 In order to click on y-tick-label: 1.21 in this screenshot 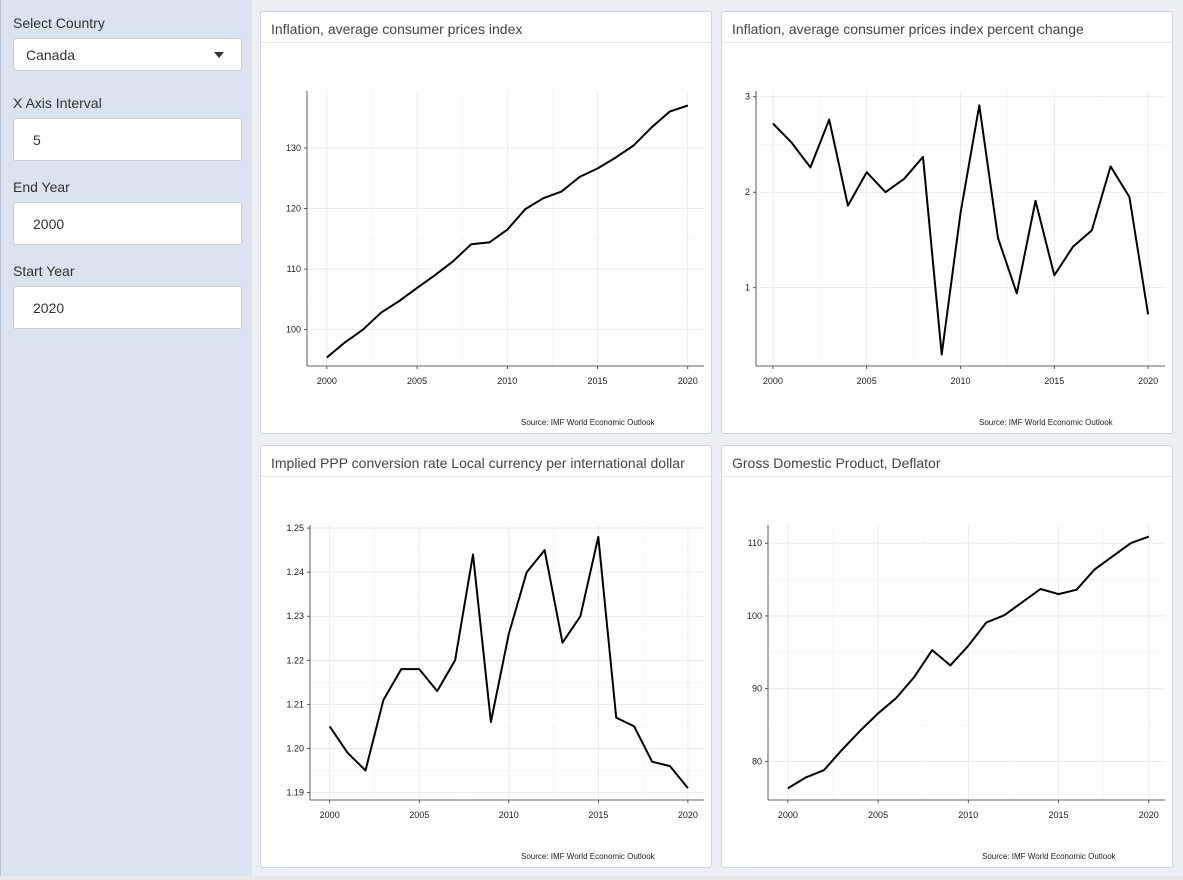, I will do `click(295, 704)`.